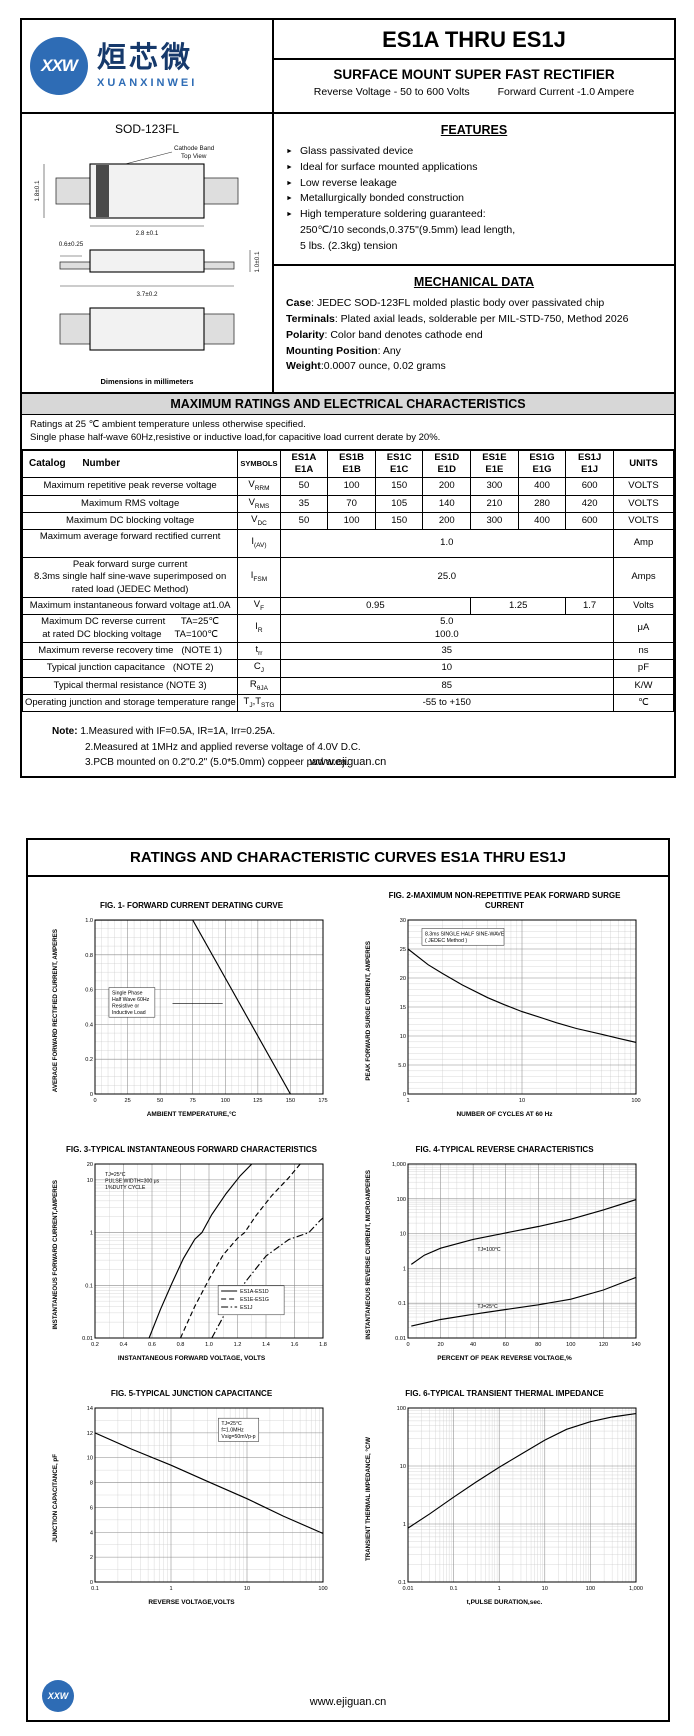  What do you see at coordinates (90, 1533) in the screenshot?
I see `svg-text: 4` at bounding box center [90, 1533].